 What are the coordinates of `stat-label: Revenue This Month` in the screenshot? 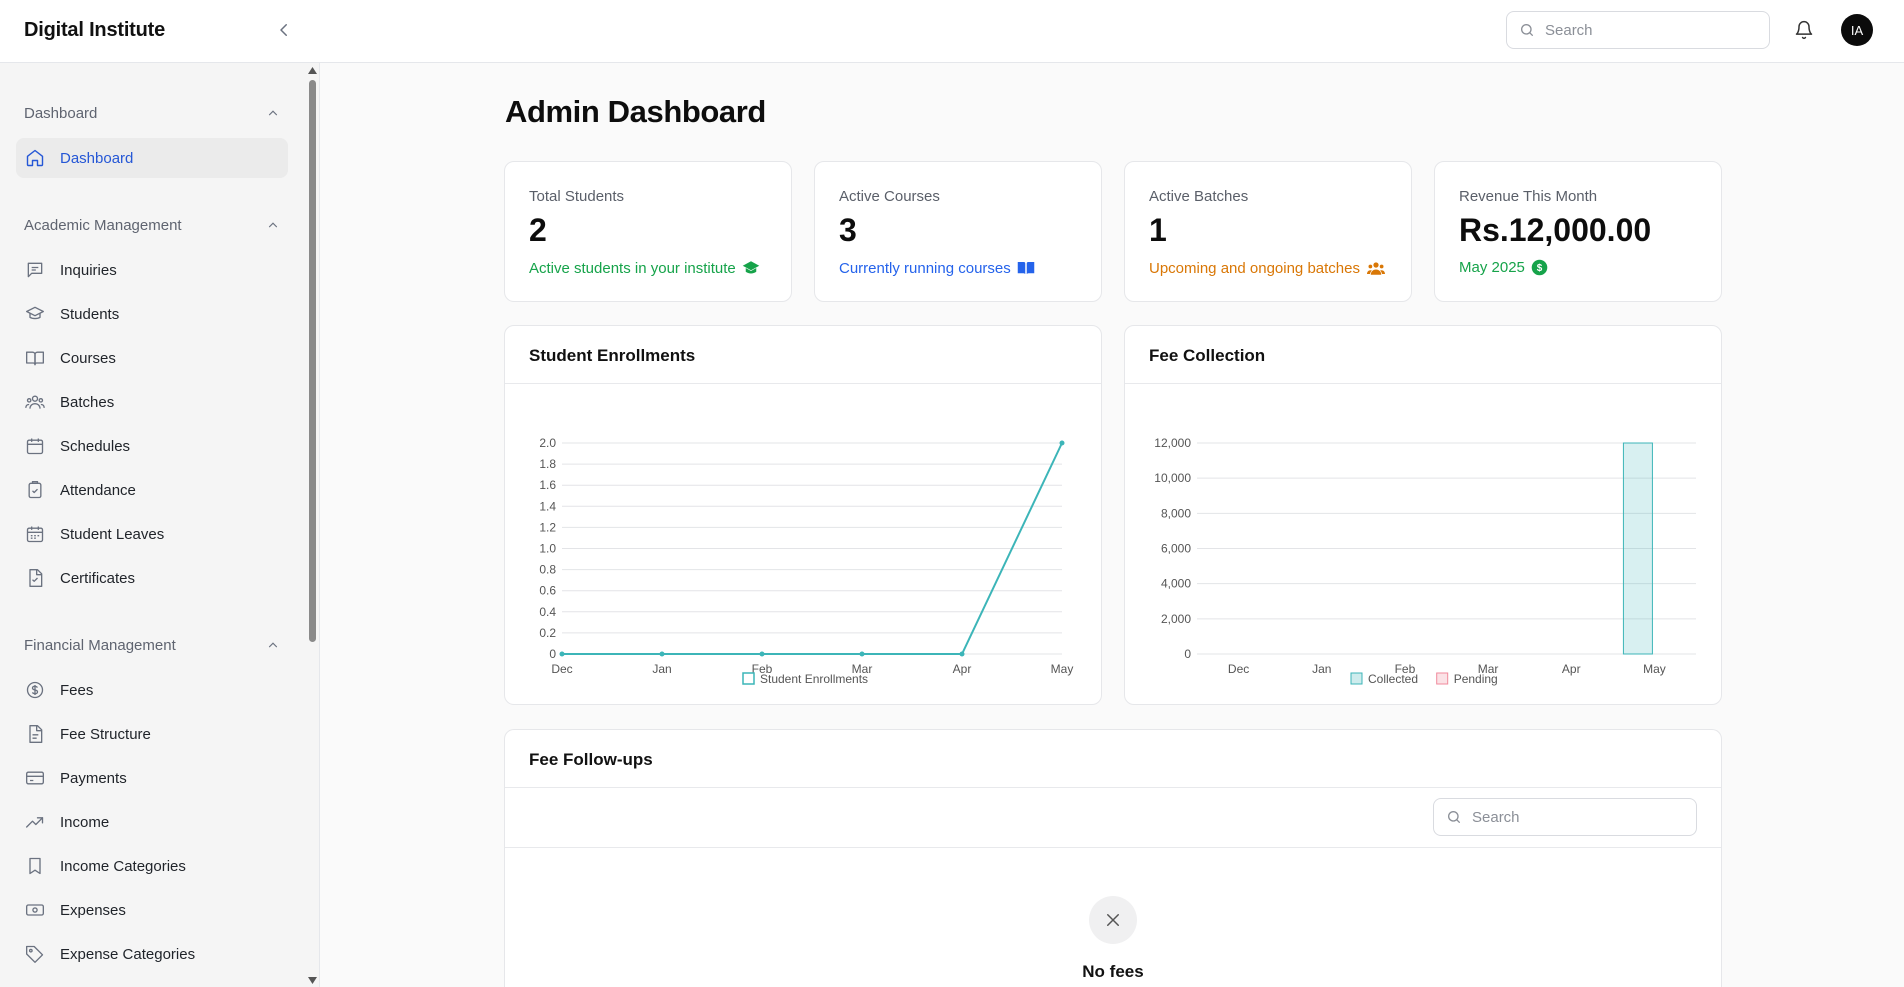 It's located at (1528, 196).